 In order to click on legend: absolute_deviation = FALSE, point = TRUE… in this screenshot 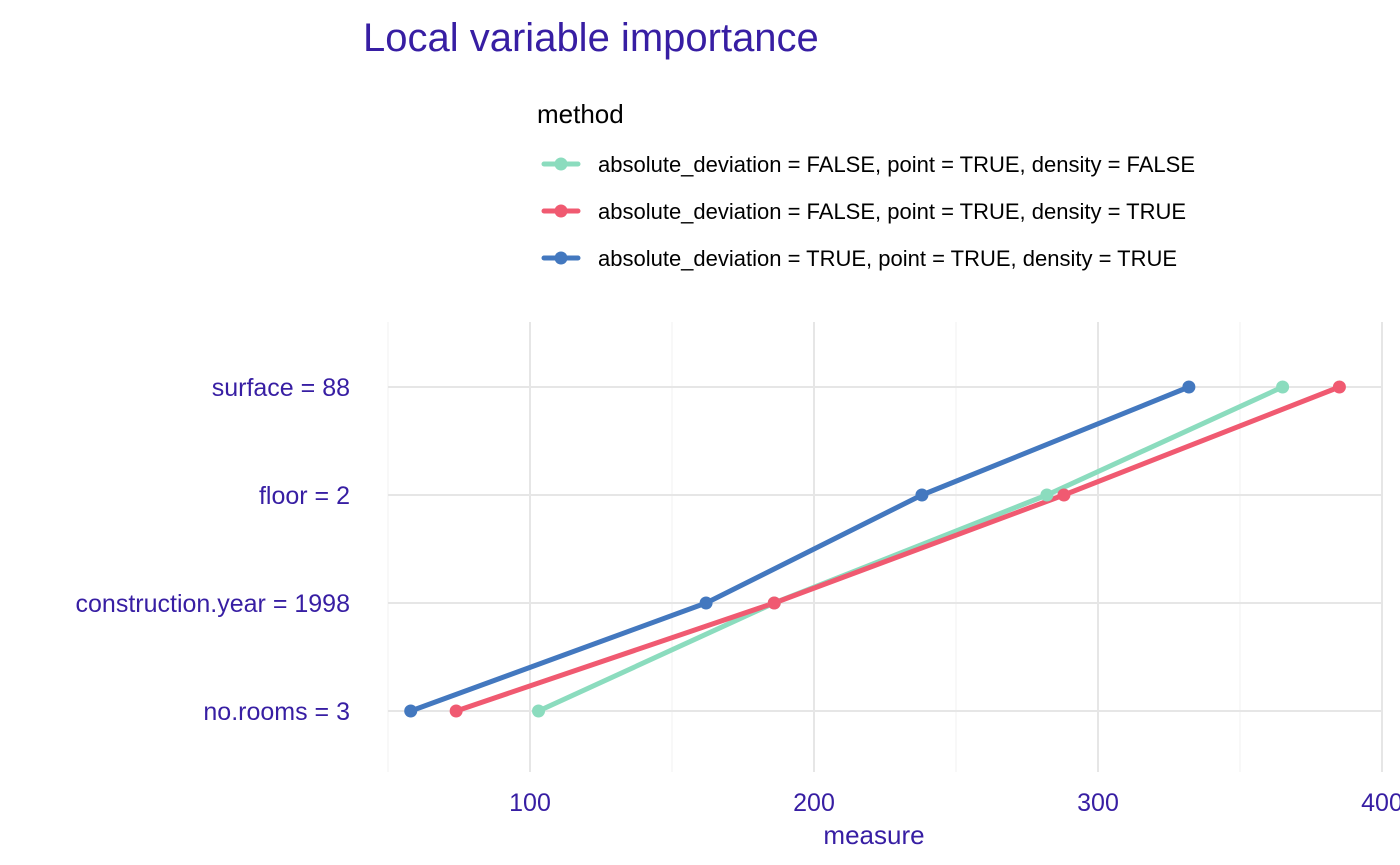, I will do `click(868, 211)`.